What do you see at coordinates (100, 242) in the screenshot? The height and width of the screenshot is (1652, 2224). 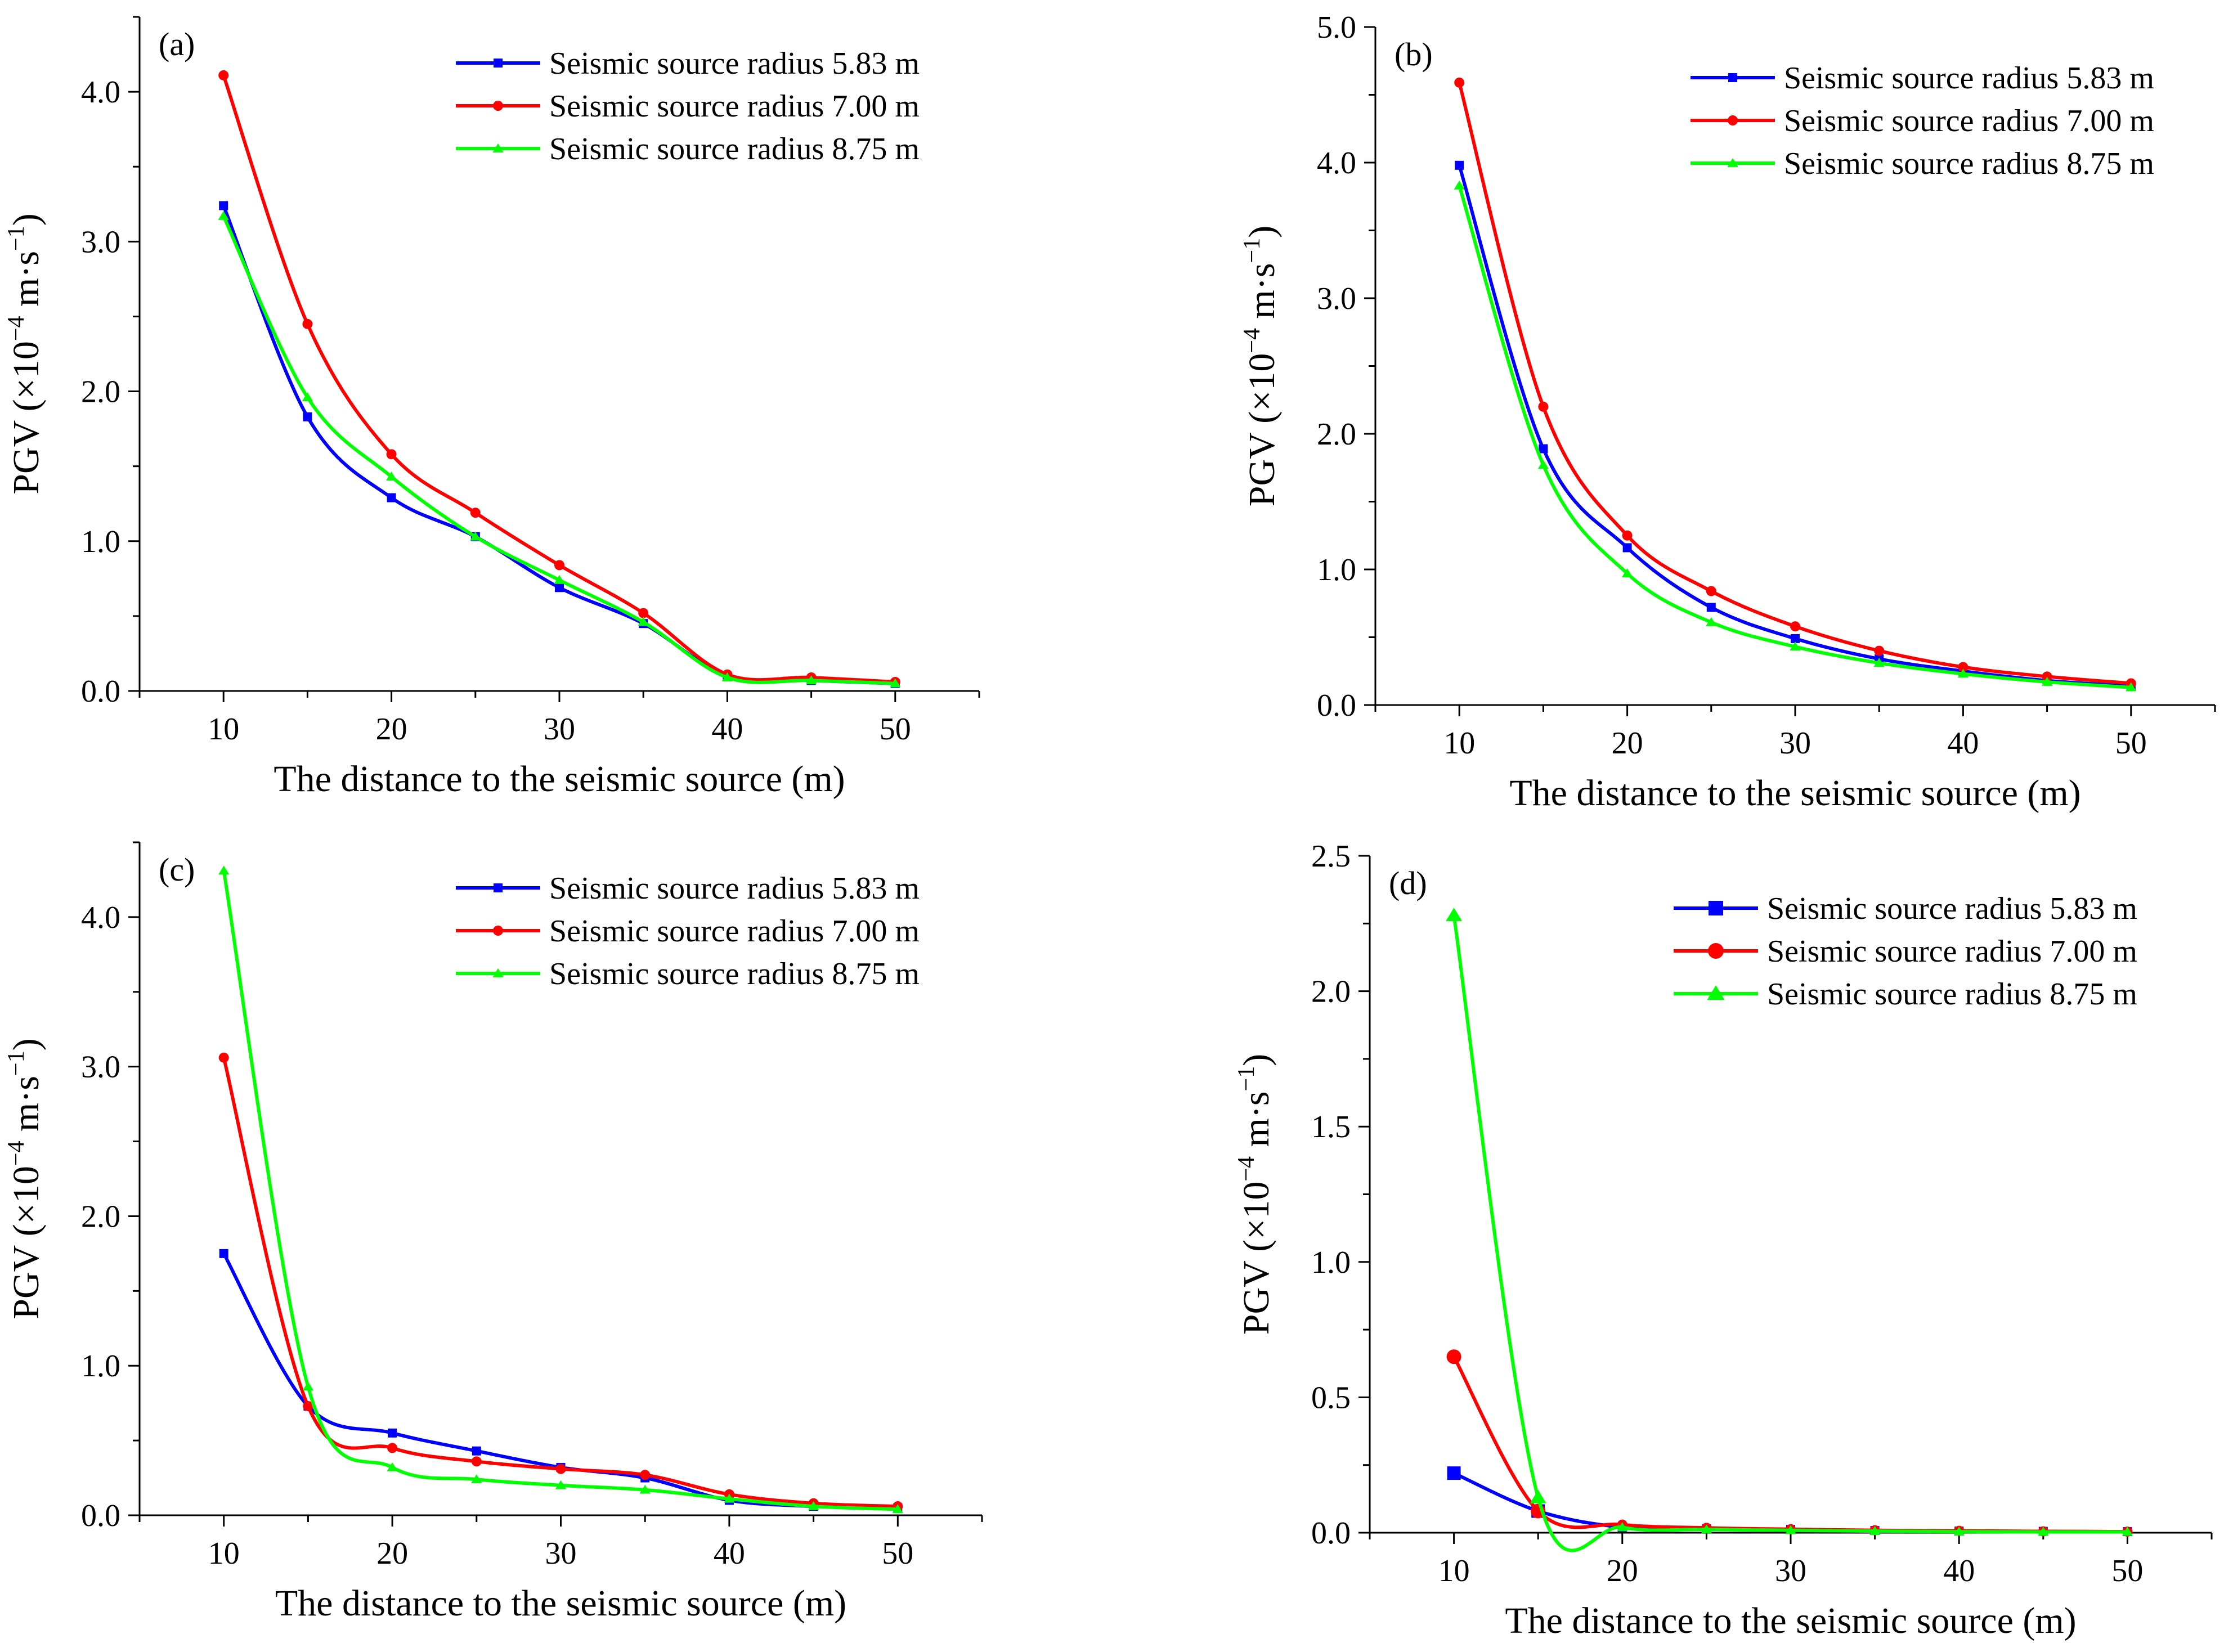 I see `panel-a-y-tick-label: 3.0` at bounding box center [100, 242].